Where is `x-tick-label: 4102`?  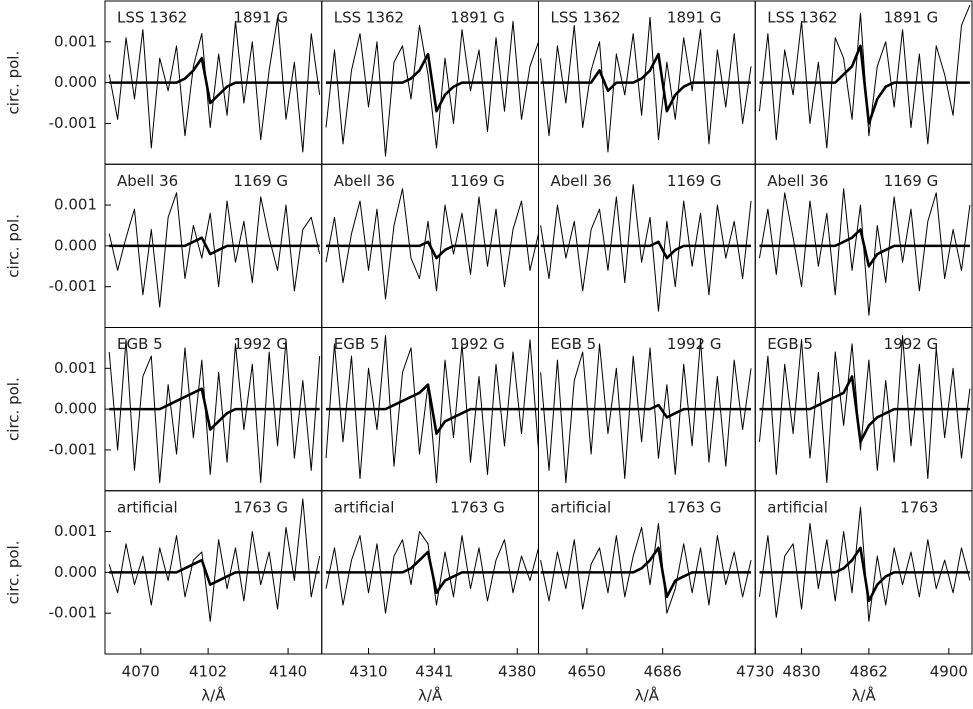 x-tick-label: 4102 is located at coordinates (208, 672).